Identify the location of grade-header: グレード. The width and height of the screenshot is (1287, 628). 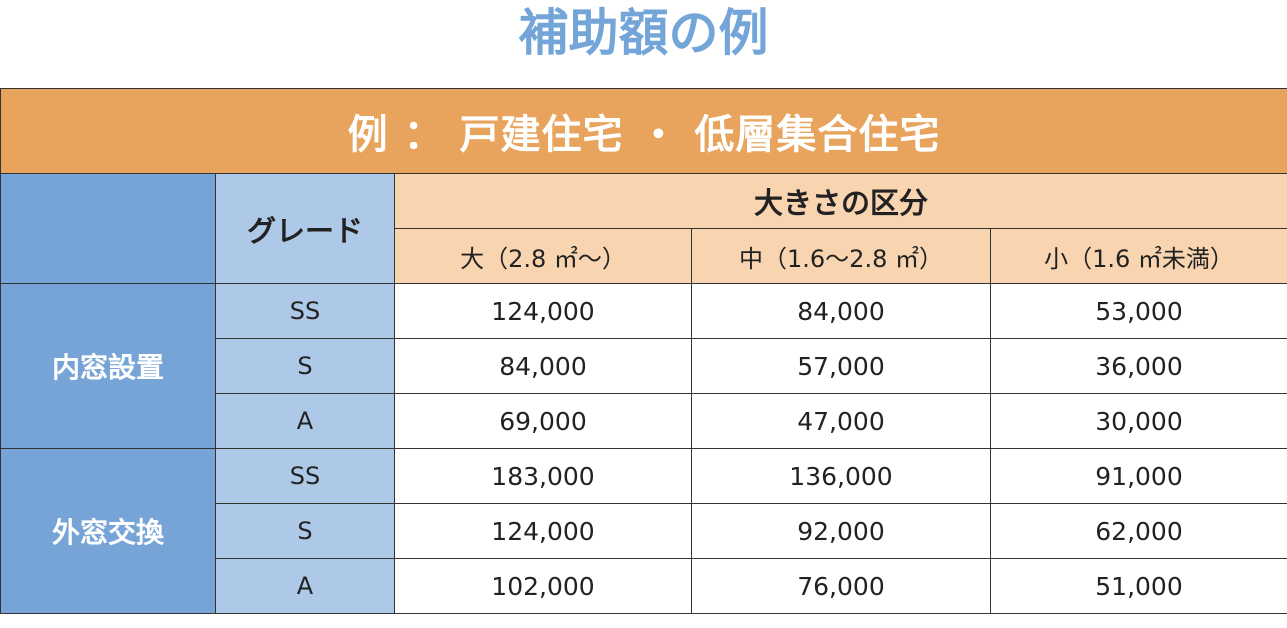
(305, 228).